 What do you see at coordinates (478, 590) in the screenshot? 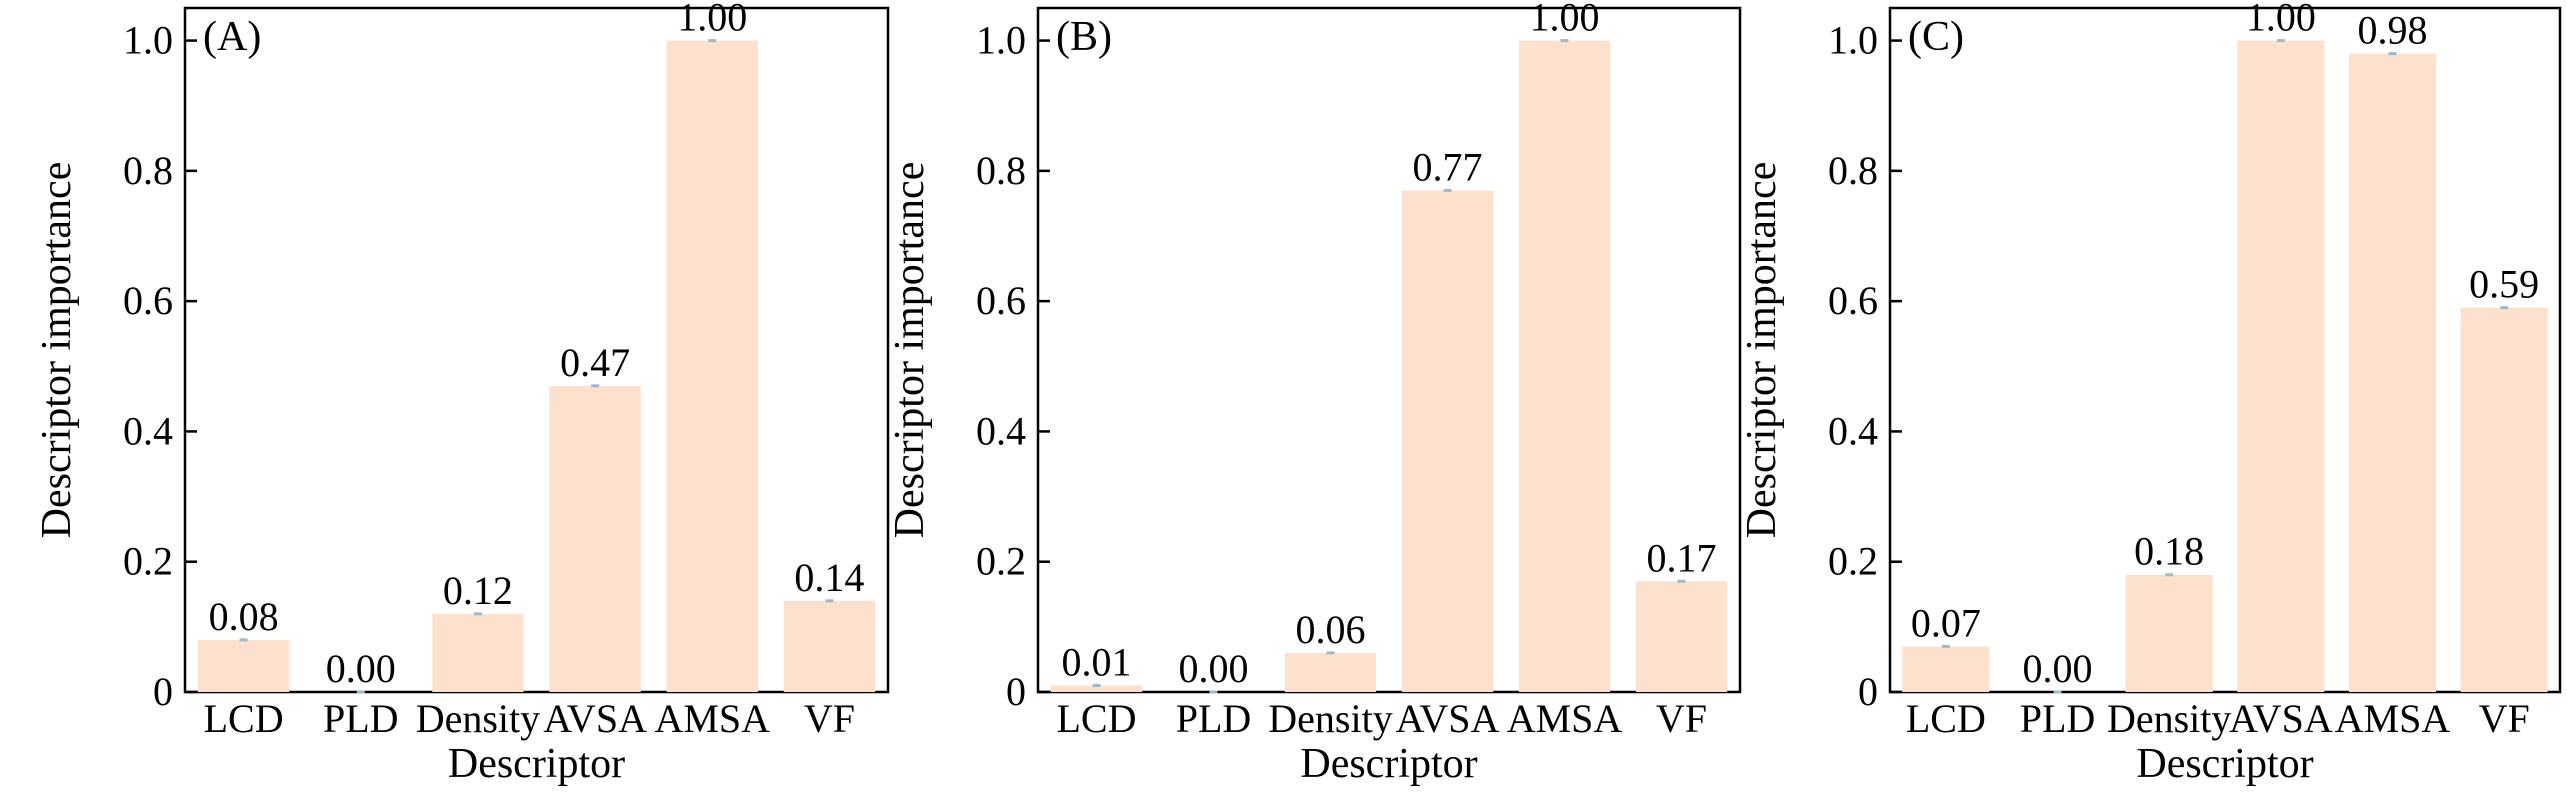
I see `data-label: 0.12` at bounding box center [478, 590].